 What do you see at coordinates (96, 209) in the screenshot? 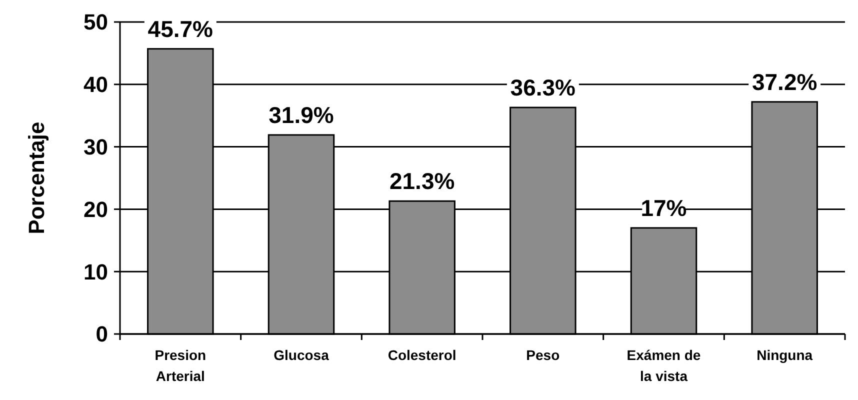
I see `y-tick-label: 20` at bounding box center [96, 209].